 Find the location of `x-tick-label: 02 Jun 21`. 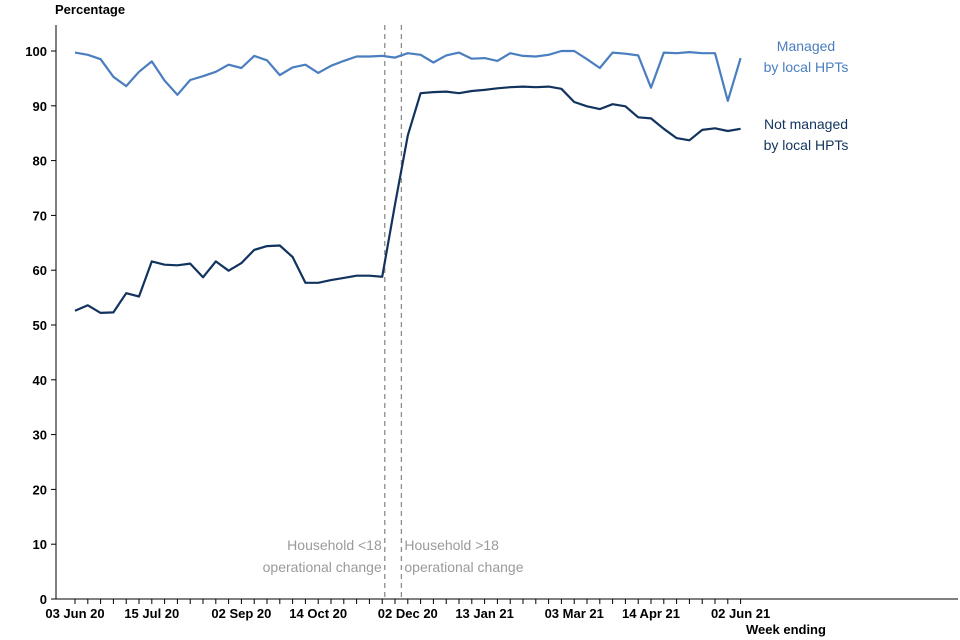

x-tick-label: 02 Jun 21 is located at coordinates (740, 613).